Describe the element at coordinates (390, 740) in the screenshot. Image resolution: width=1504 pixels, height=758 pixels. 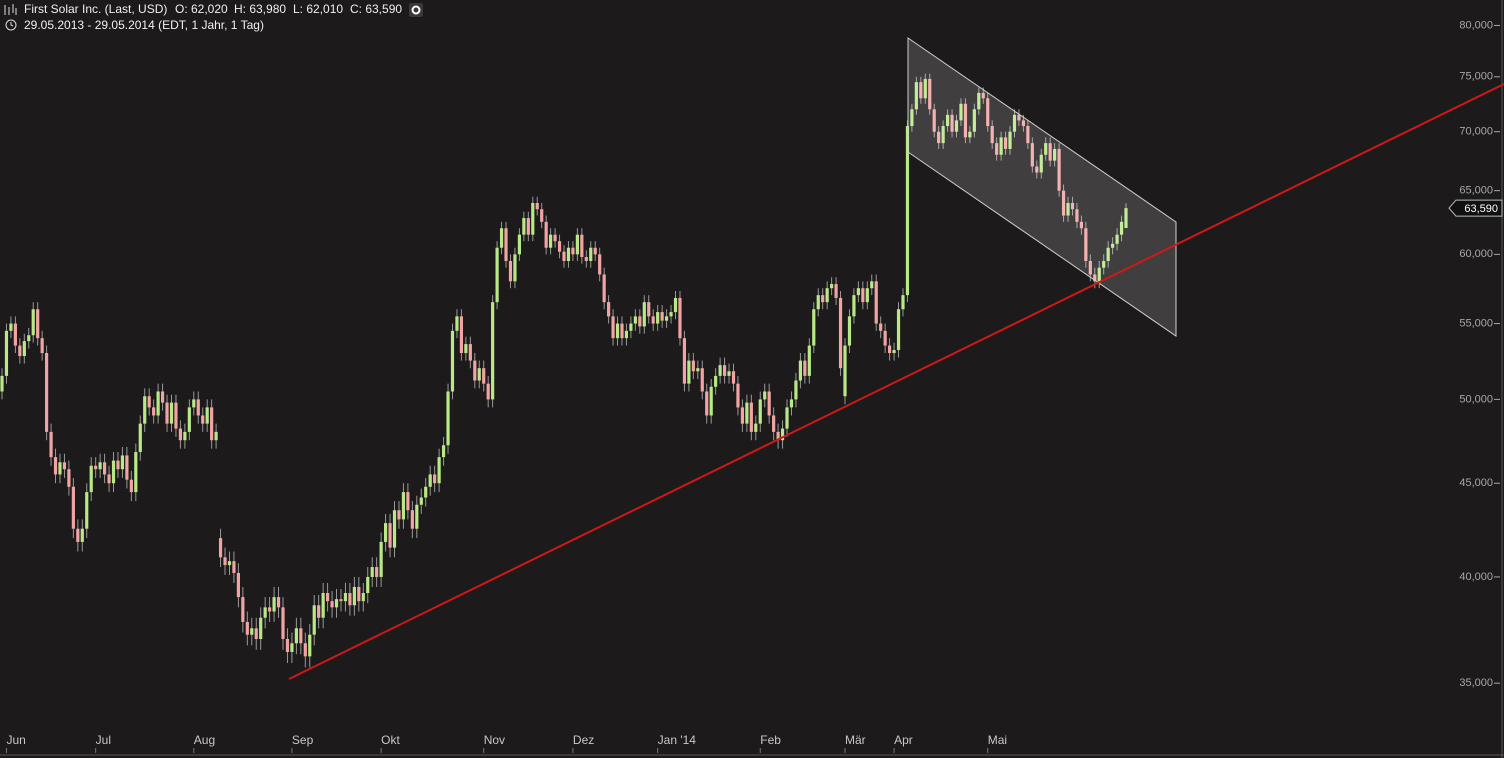
I see `x-tick-label: Okt` at that location.